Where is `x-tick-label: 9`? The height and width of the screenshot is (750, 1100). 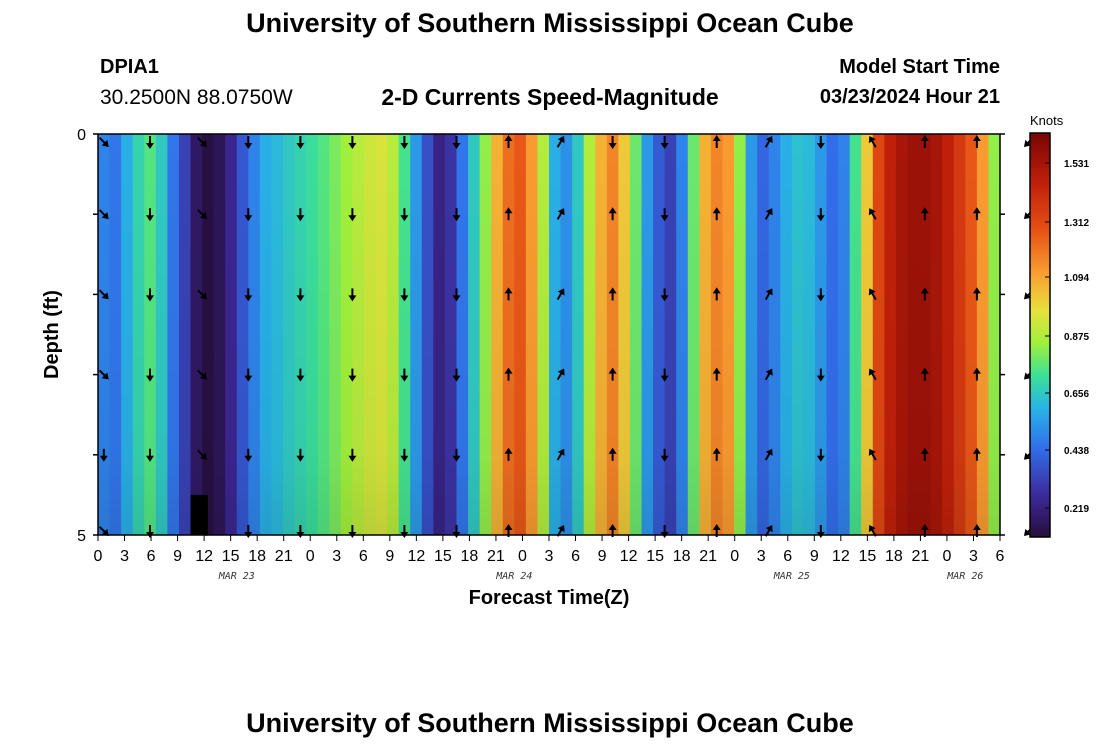 x-tick-label: 9 is located at coordinates (602, 556).